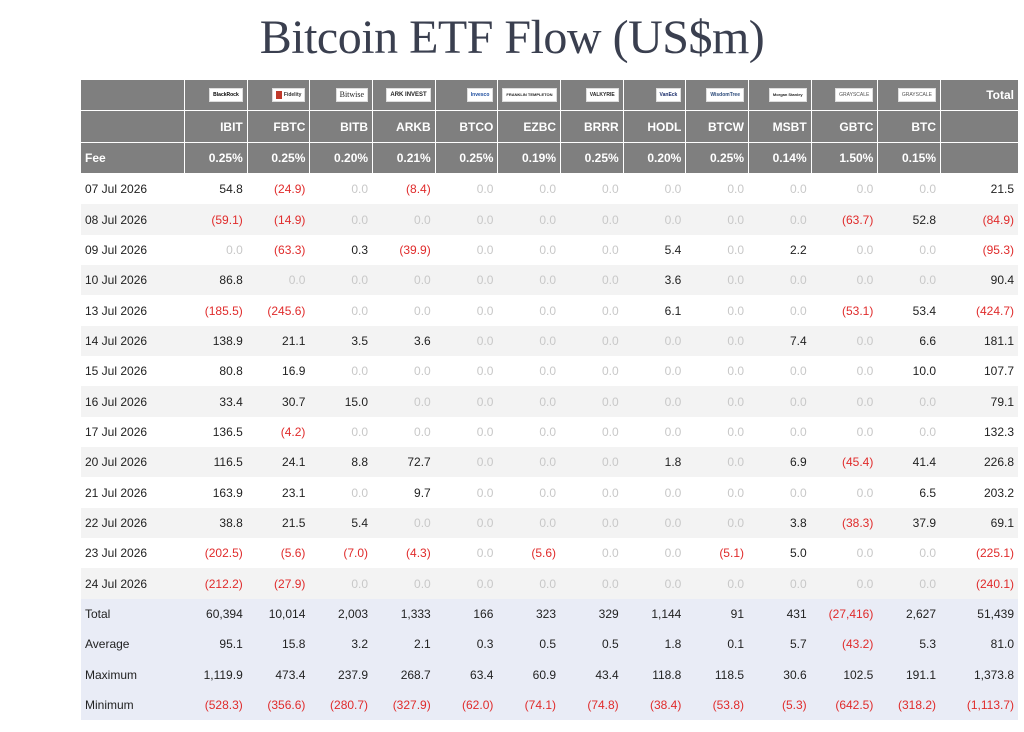 This screenshot has width=1024, height=732. Describe the element at coordinates (215, 553) in the screenshot. I see `flow-cell: (202.5)` at that location.